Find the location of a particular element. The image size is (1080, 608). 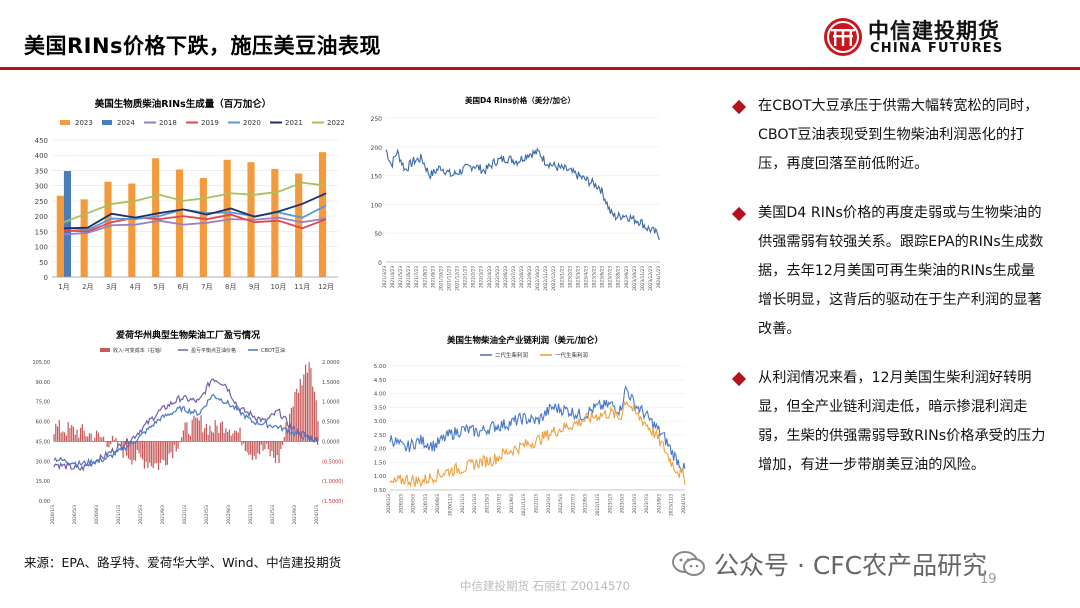

legend-label: 收入-可变成本（右轴） is located at coordinates (139, 350).